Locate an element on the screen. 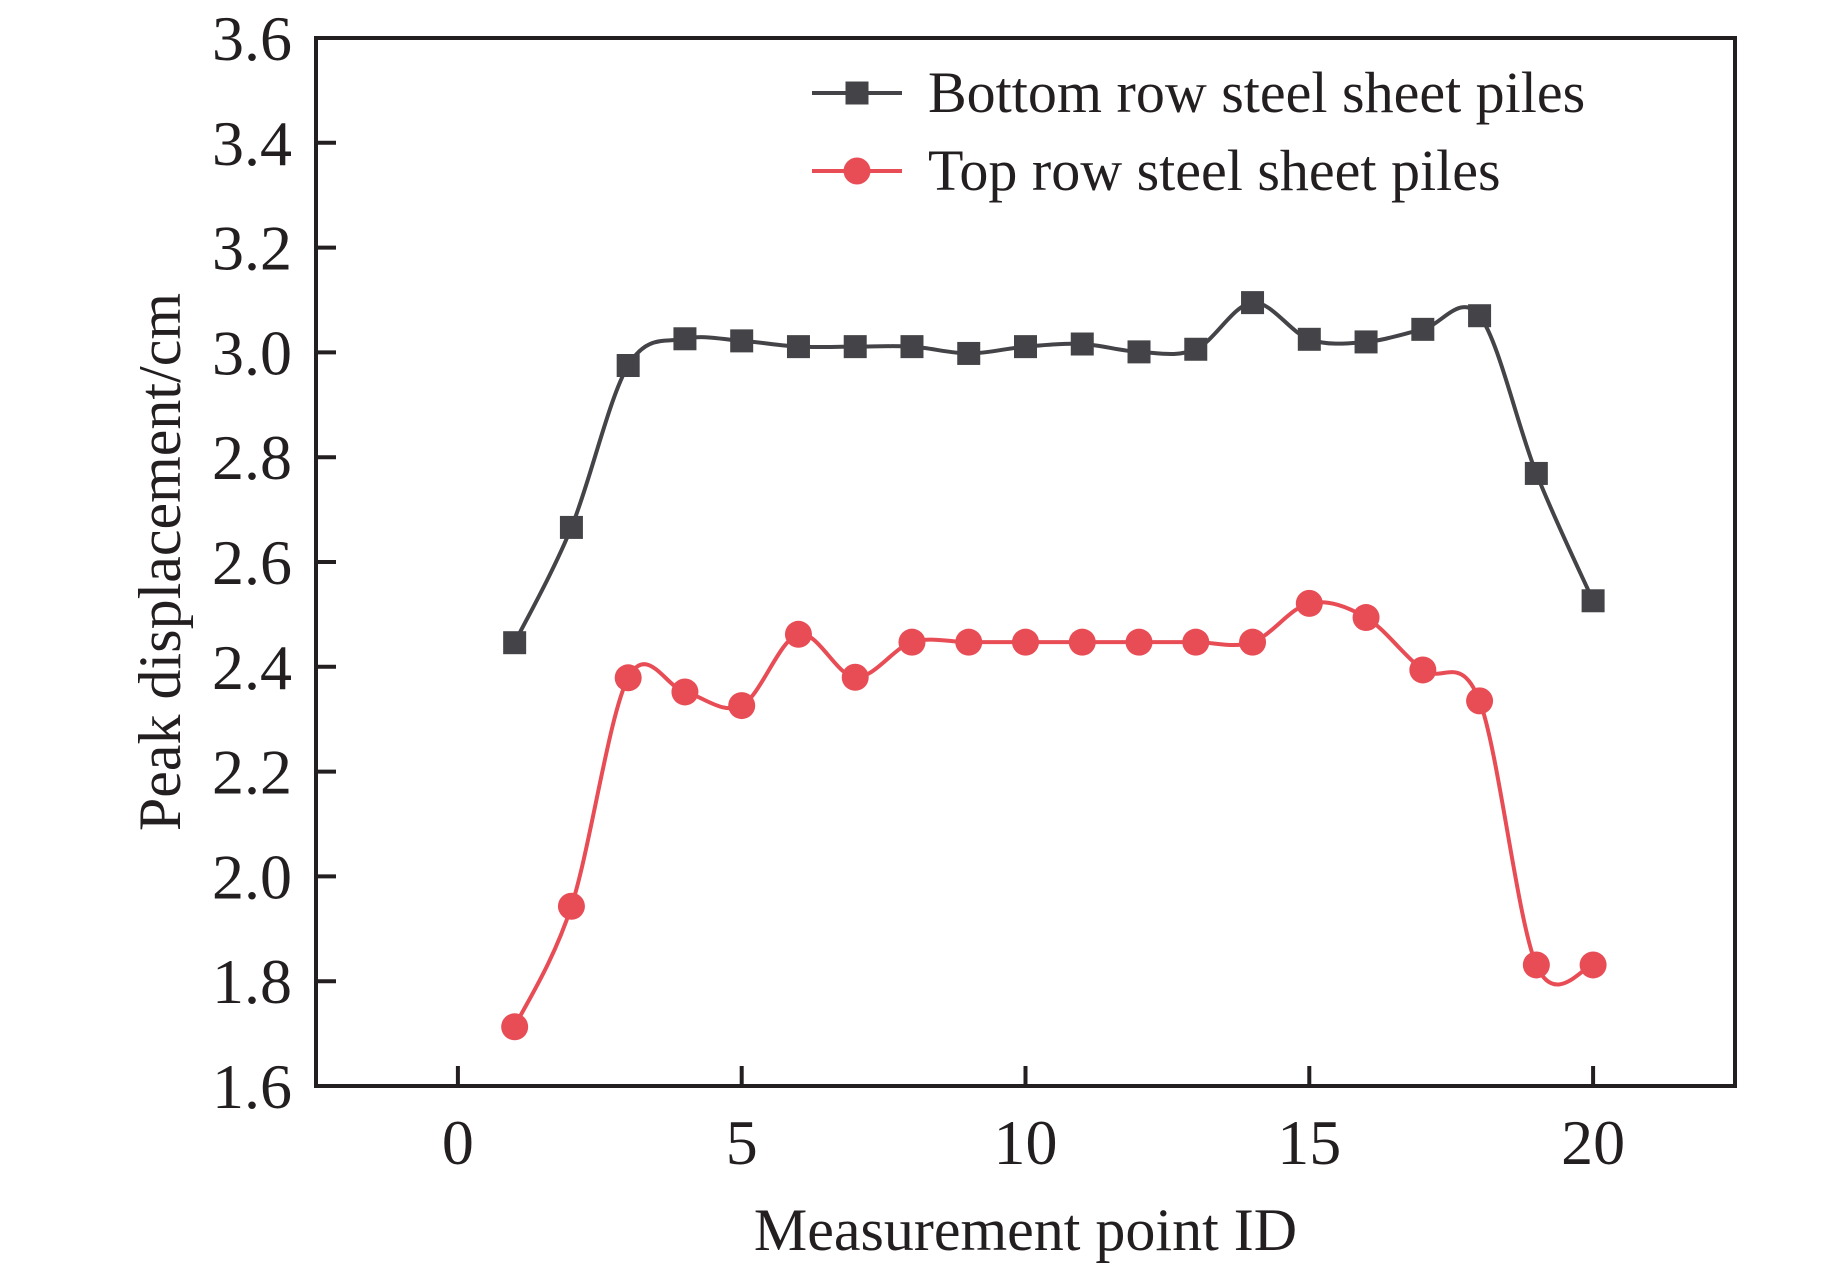 Image resolution: width=1843 pixels, height=1271 pixels. legend-marker-square-icon is located at coordinates (857, 93).